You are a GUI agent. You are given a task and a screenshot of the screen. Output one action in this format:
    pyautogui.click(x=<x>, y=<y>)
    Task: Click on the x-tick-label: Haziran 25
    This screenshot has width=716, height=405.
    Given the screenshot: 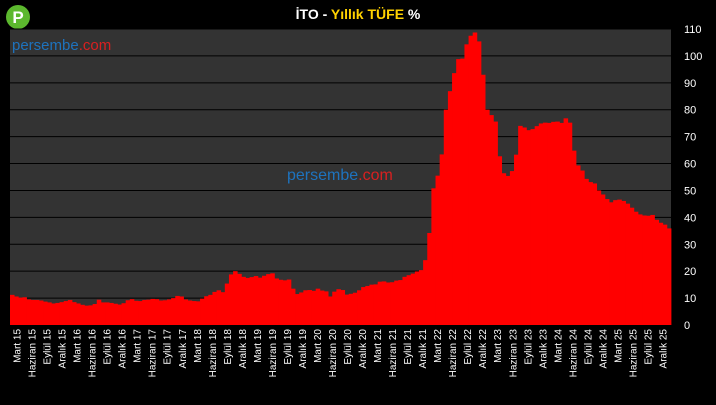 What is the action you would take?
    pyautogui.click(x=633, y=353)
    